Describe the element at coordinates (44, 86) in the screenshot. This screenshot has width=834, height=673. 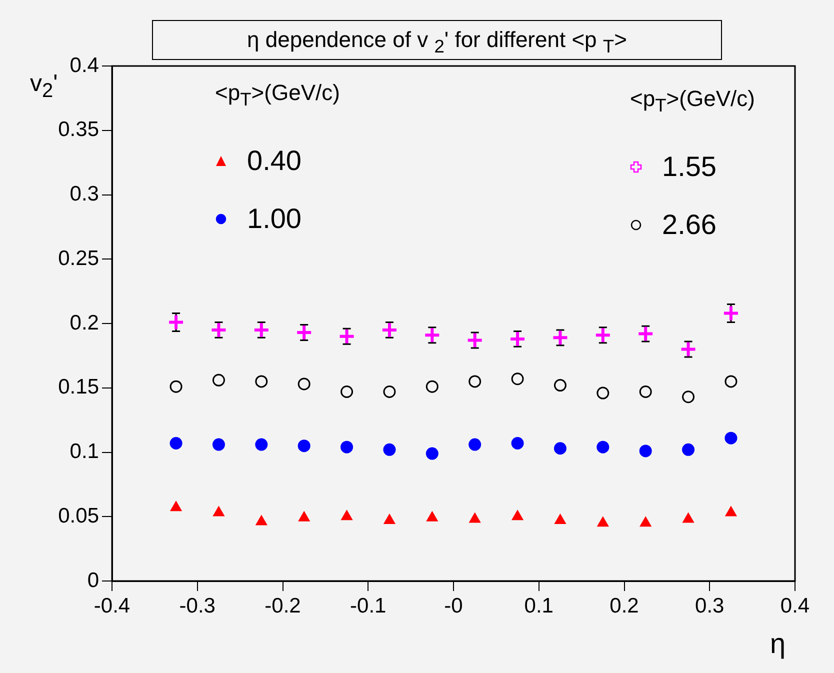
I see `y-axis-title: v$_{2}$'` at that location.